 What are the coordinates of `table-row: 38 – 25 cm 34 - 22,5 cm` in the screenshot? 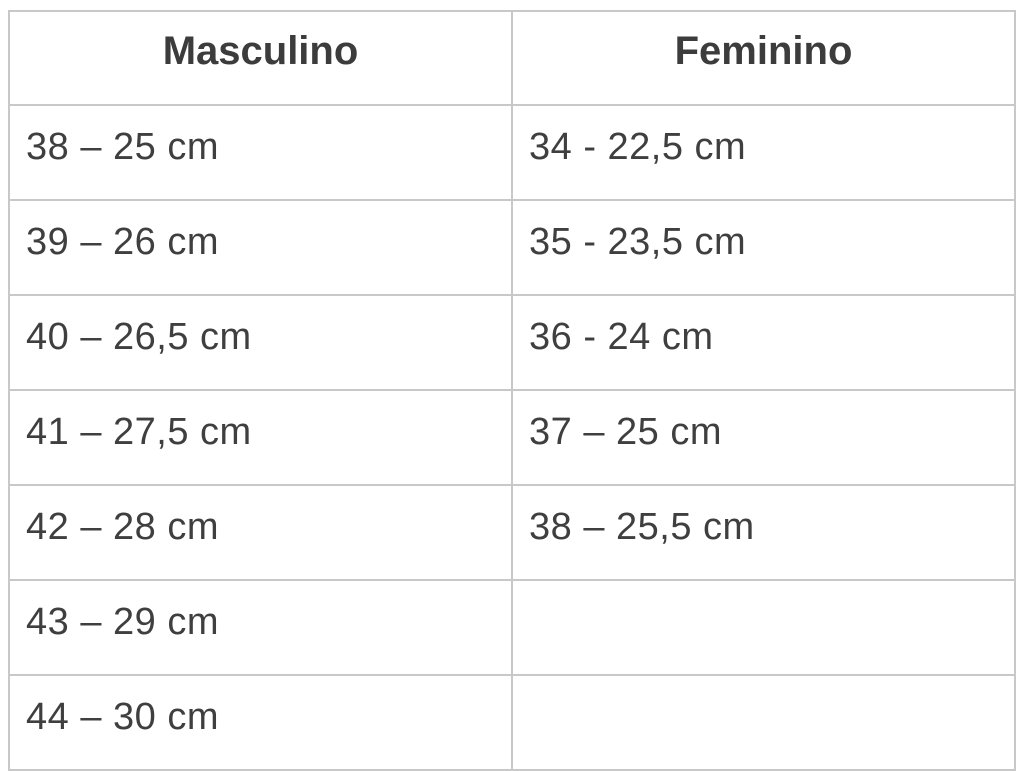 It's located at (512, 152).